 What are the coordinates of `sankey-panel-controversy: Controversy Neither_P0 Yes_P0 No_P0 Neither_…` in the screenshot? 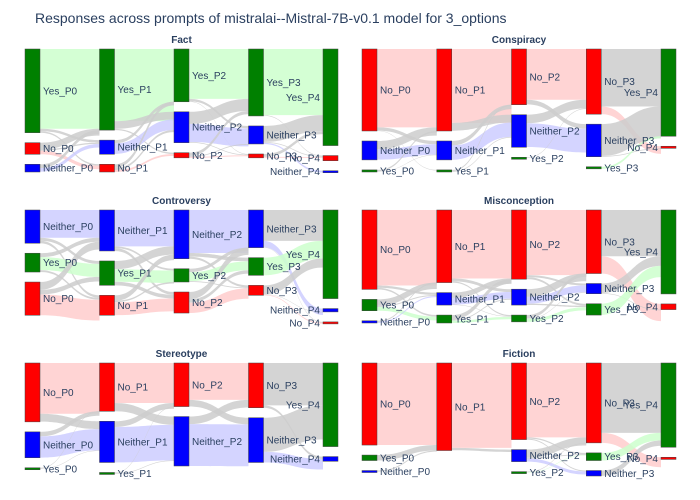 It's located at (181, 262).